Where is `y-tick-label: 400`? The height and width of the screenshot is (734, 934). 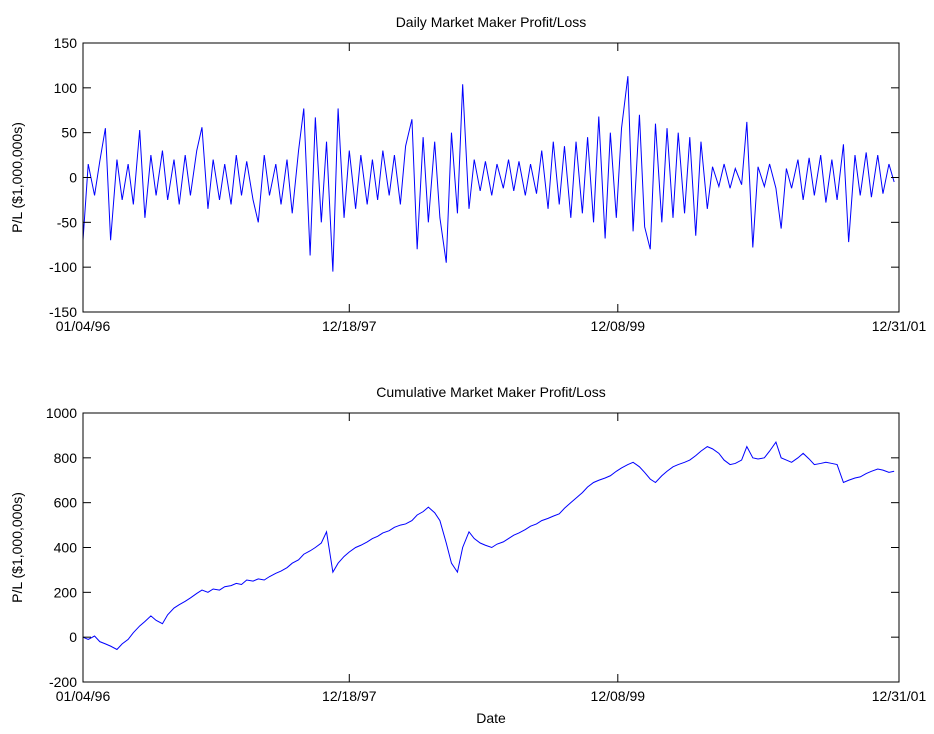 y-tick-label: 400 is located at coordinates (66, 548).